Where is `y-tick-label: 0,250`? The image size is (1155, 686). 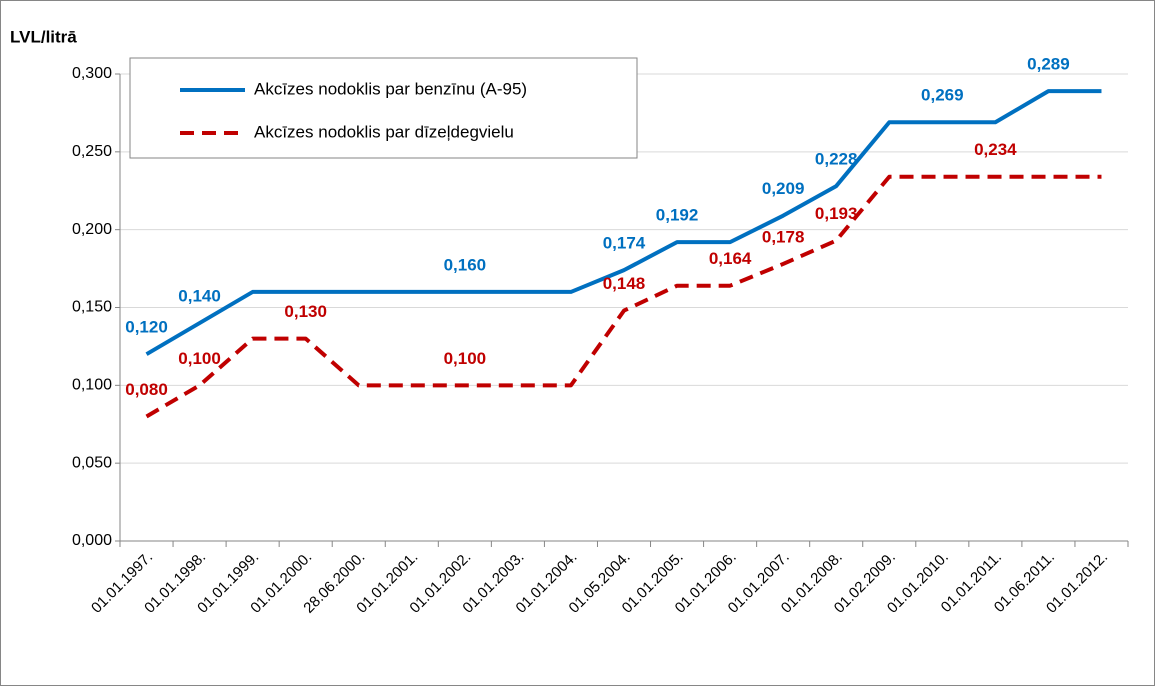 y-tick-label: 0,250 is located at coordinates (92, 151).